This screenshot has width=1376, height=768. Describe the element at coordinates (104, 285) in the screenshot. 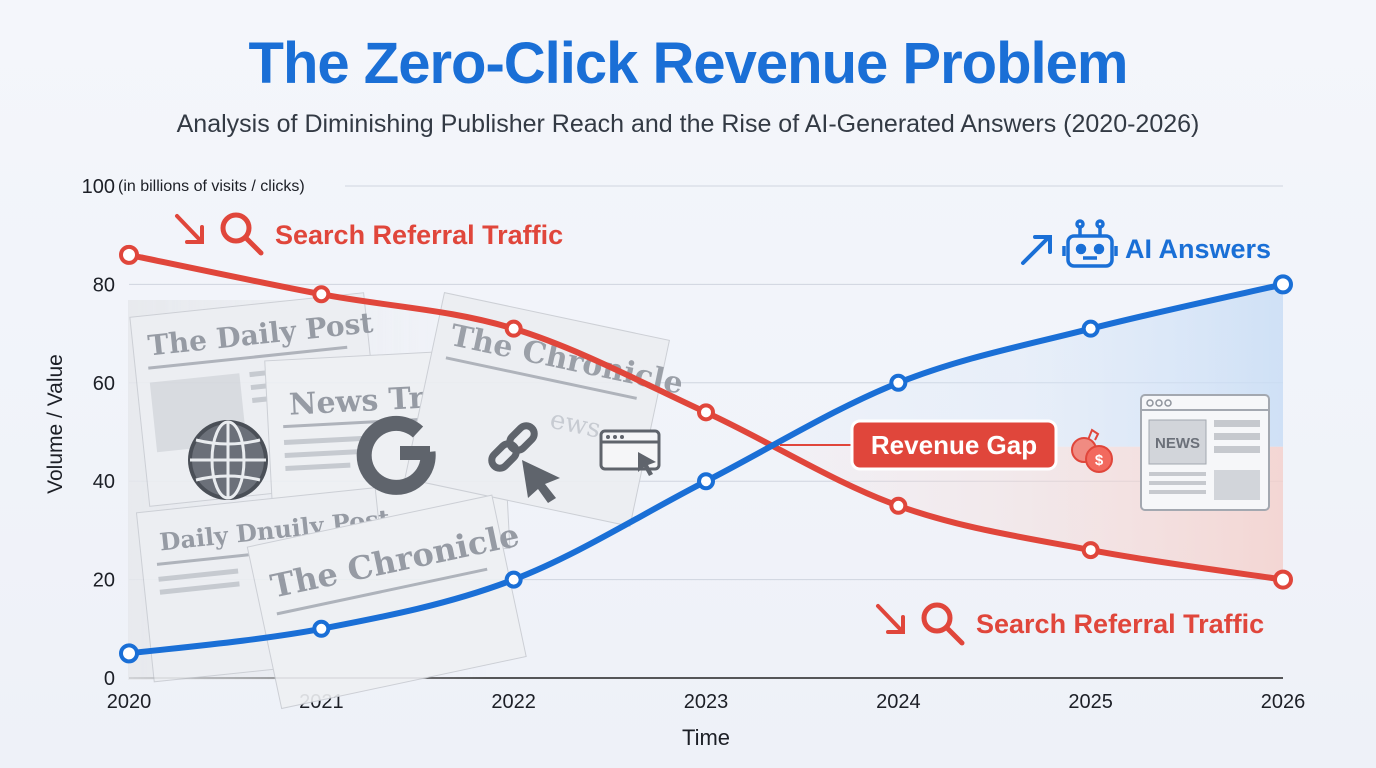

I see `y-tick-label: 80` at that location.